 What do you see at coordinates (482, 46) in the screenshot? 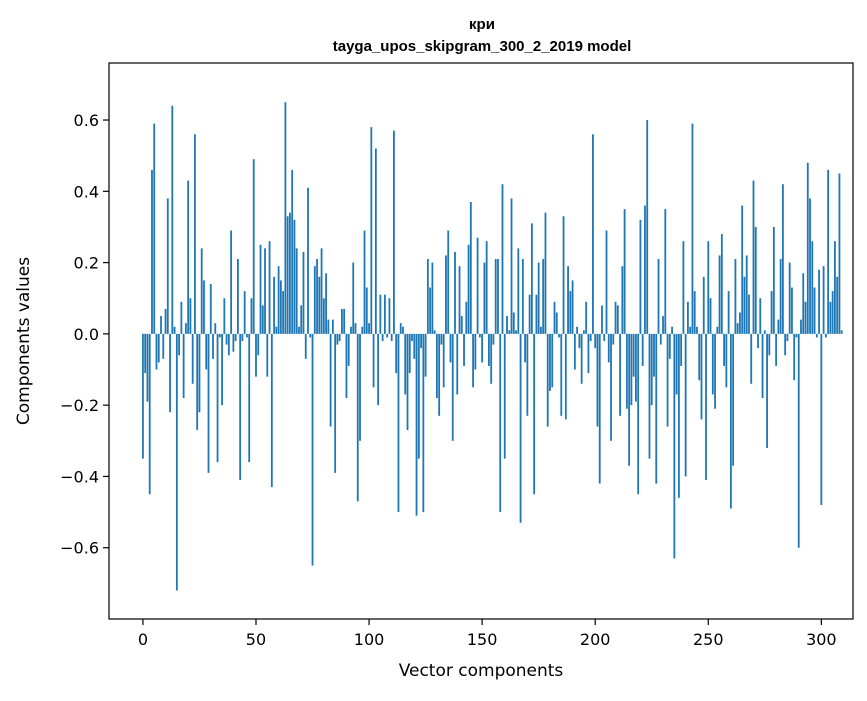
I see `chart-subtitle: tayga_upos_skipgram_300_2_2019 model` at bounding box center [482, 46].